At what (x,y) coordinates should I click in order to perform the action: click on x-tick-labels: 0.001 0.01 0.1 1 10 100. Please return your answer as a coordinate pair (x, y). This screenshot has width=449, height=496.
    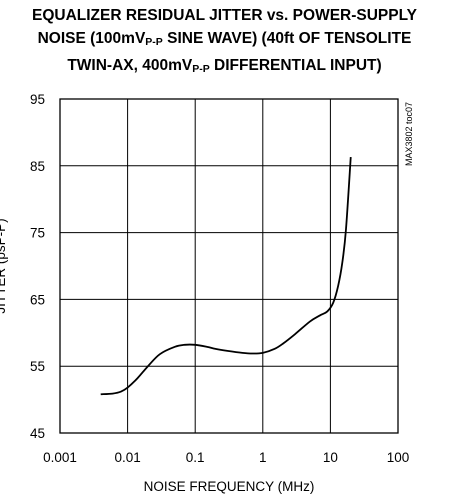
    Looking at the image, I should click on (226, 457).